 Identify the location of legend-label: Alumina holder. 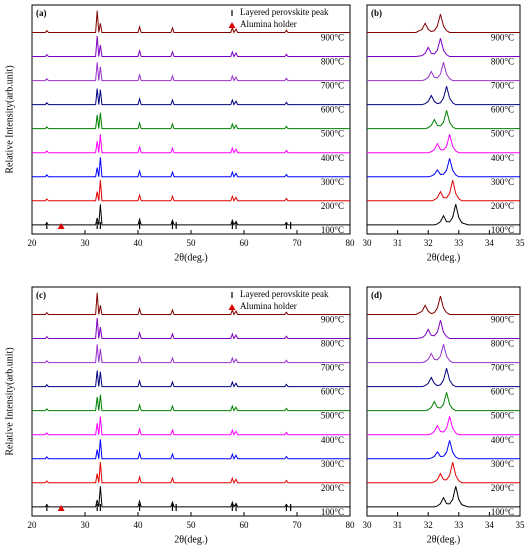
(268, 24).